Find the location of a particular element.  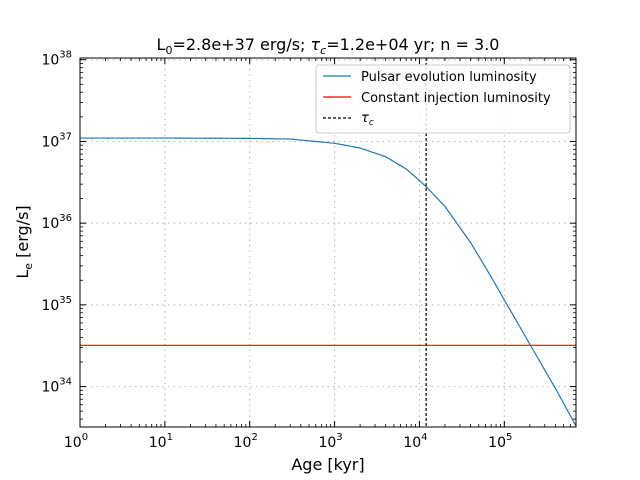

chart-title: L0=2.8e+37 erg/s; τc=1.2e+04 yr; n = 3.0 is located at coordinates (328, 46).